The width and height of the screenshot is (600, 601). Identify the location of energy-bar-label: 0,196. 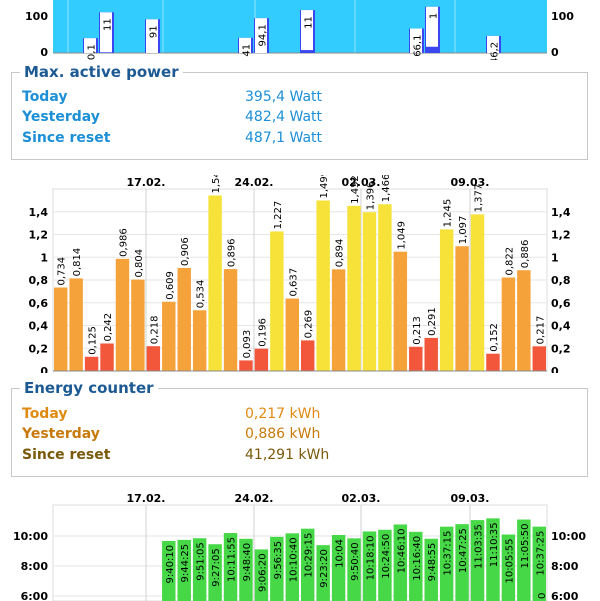
(262, 332).